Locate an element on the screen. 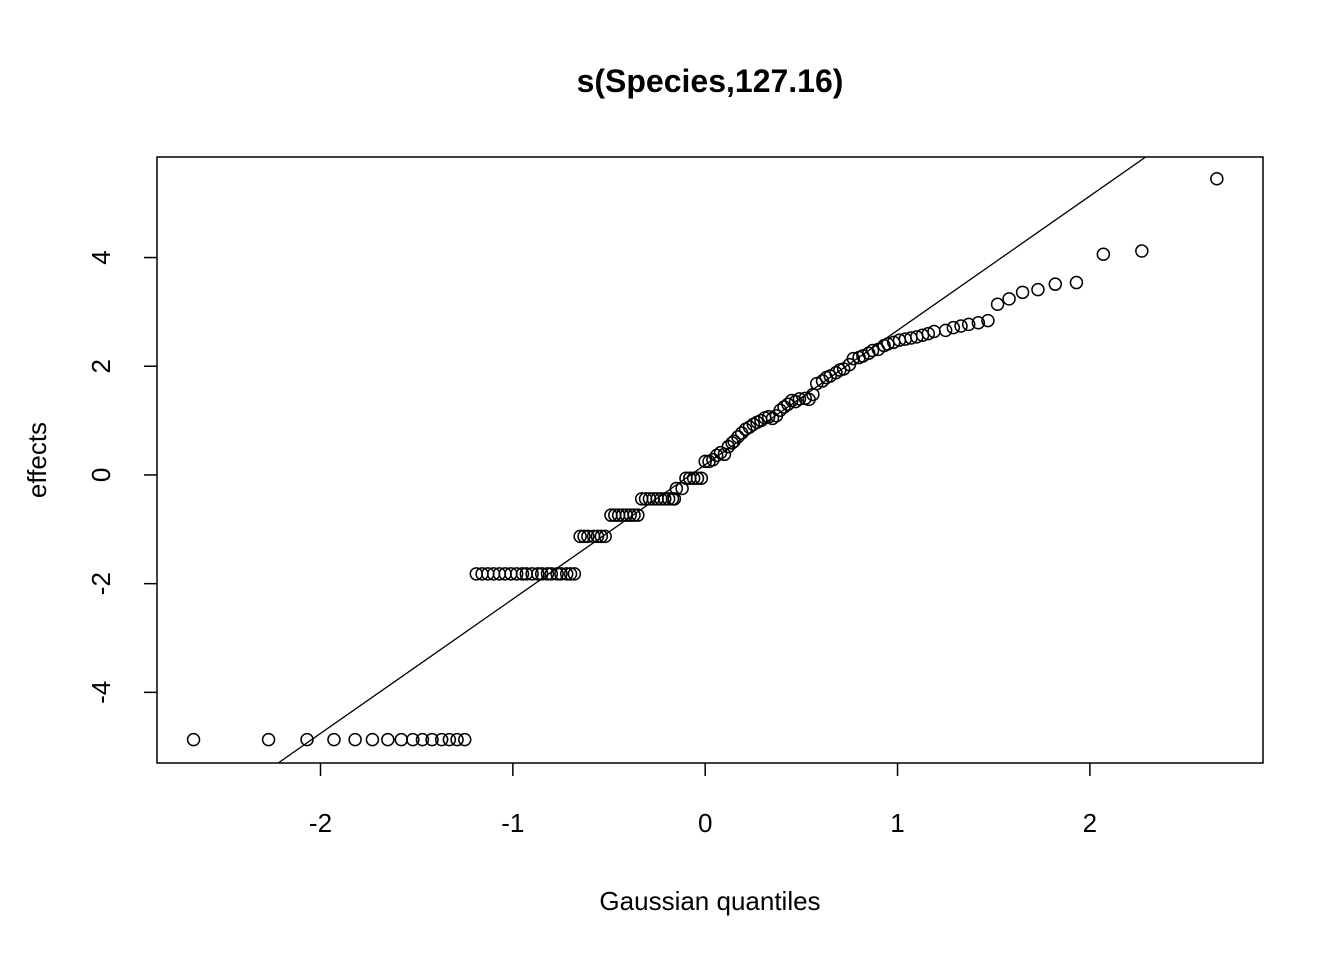 This screenshot has width=1344, height=965. x-tick-label: -1 is located at coordinates (512, 823).